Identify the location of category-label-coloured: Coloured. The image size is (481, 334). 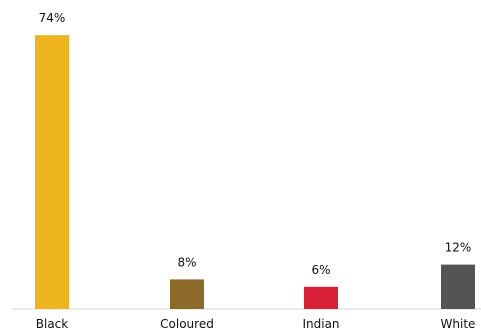
(187, 324).